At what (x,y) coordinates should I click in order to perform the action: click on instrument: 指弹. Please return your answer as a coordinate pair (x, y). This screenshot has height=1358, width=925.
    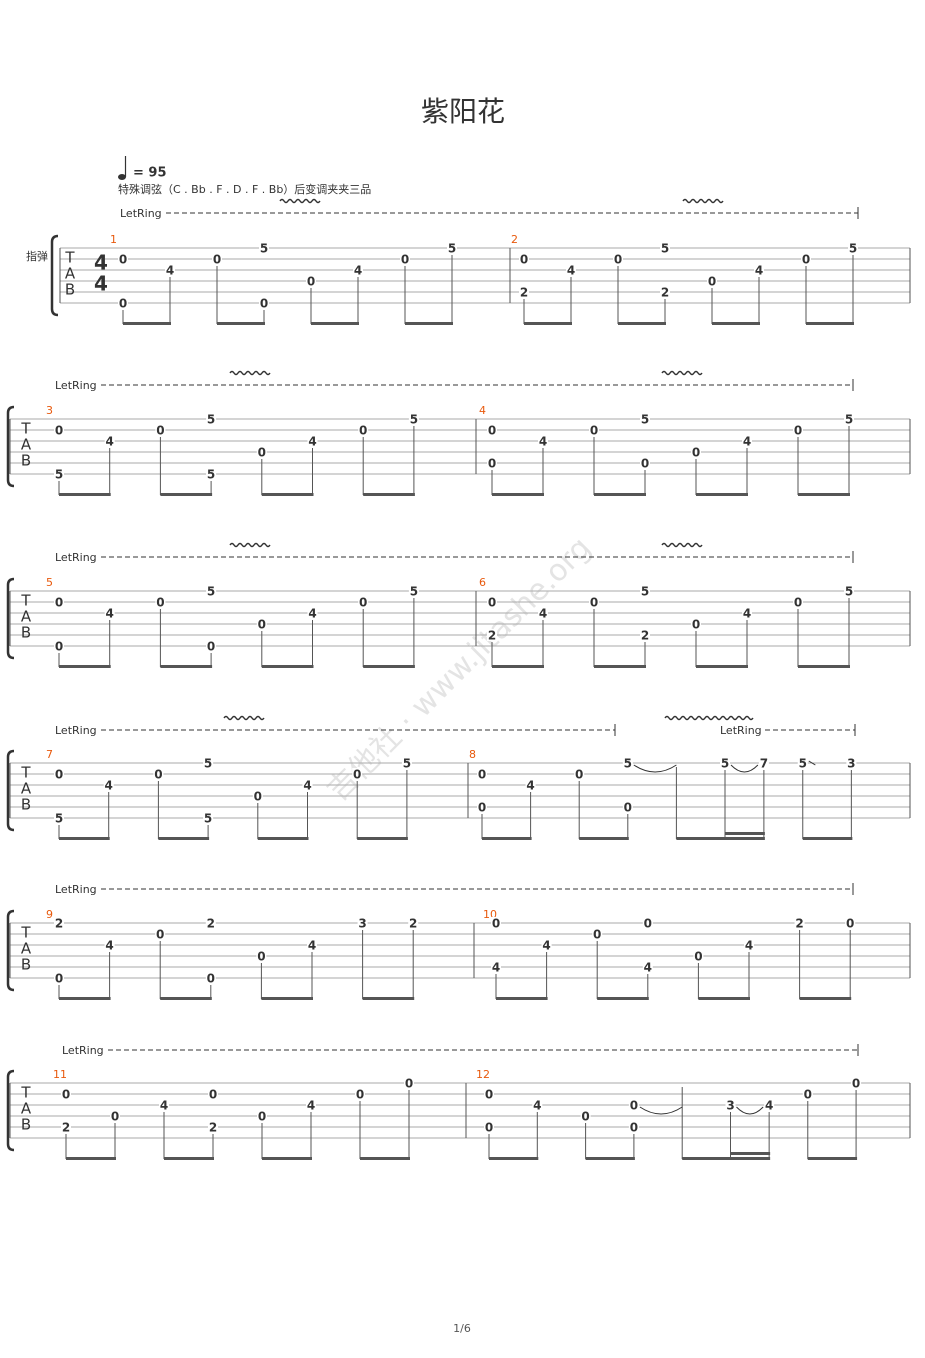
    Looking at the image, I should click on (37, 256).